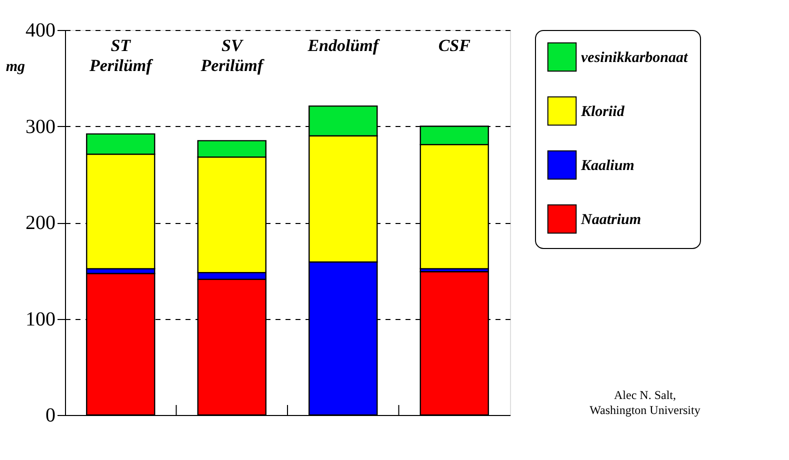 This screenshot has width=789, height=460. I want to click on y-tick-label: 0, so click(51, 415).